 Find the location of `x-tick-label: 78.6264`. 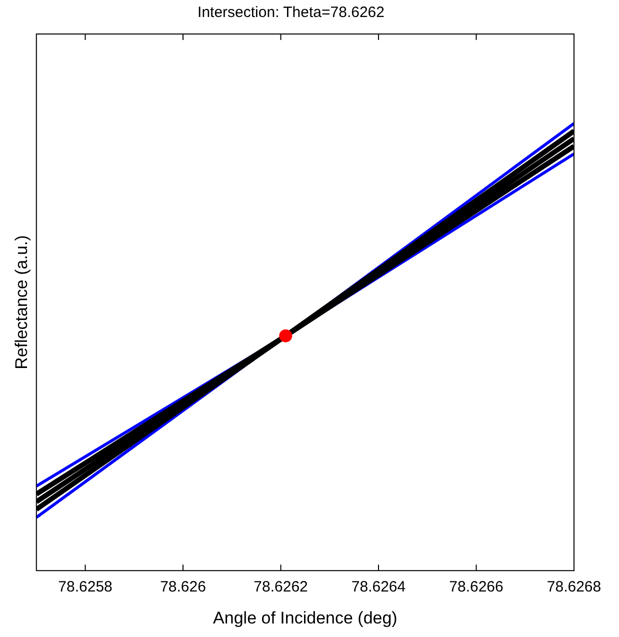

x-tick-label: 78.6264 is located at coordinates (378, 587).